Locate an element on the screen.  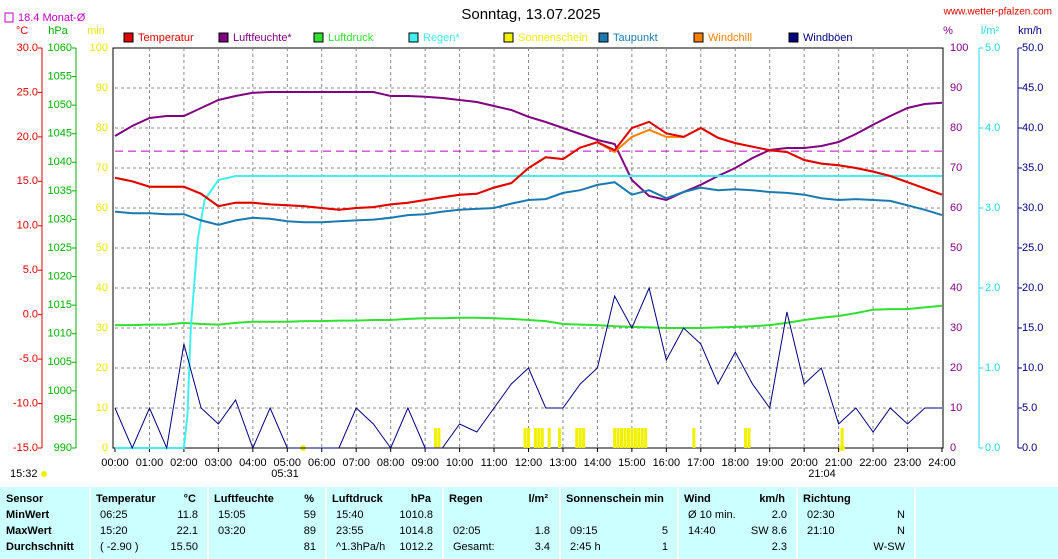
y-tick-label: 60 is located at coordinates (956, 208).